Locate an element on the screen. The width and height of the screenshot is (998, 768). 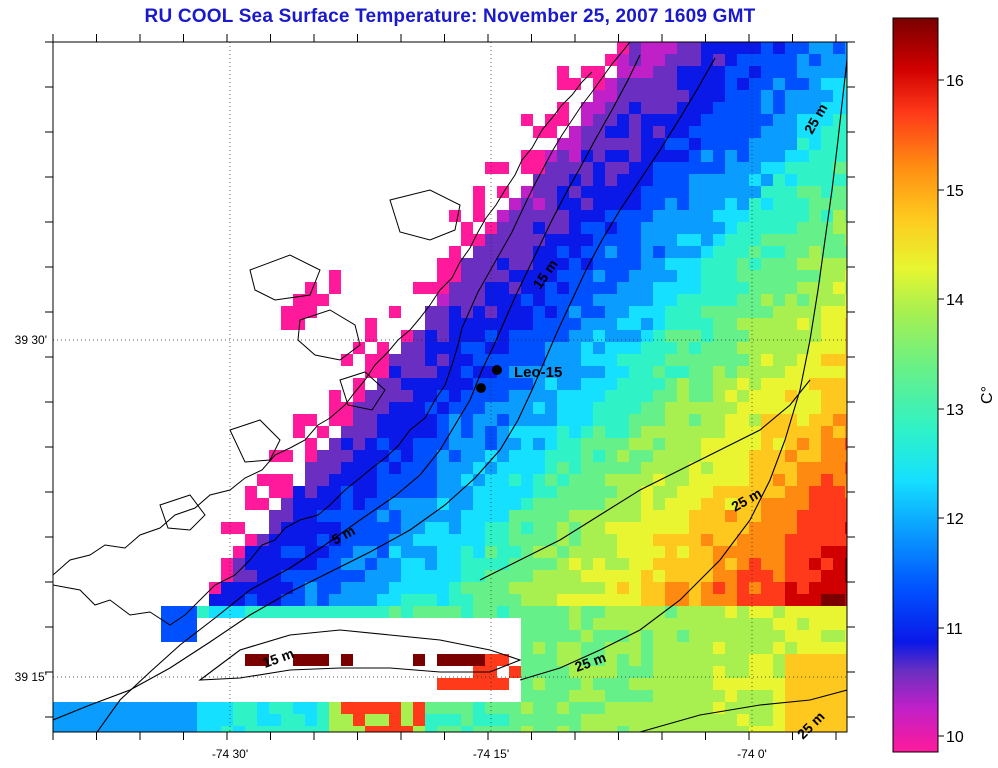
colorbar-tick-12: 12 is located at coordinates (955, 519).